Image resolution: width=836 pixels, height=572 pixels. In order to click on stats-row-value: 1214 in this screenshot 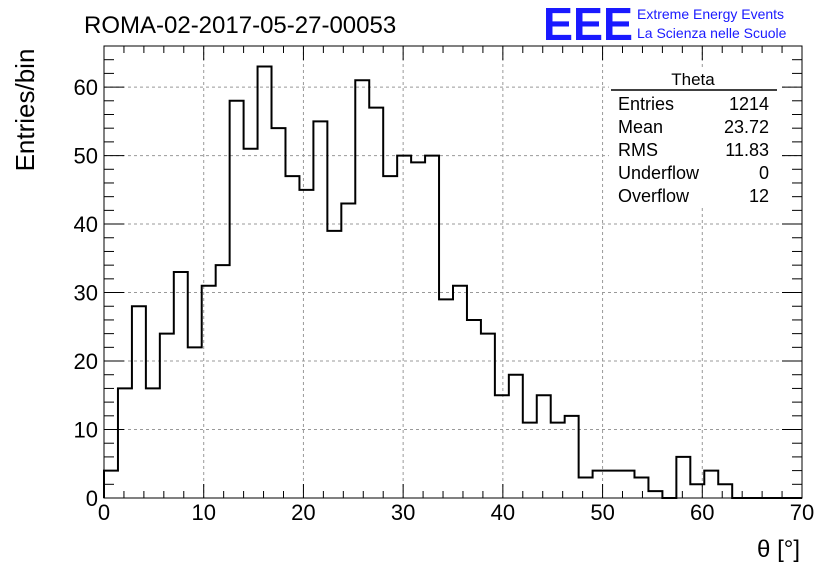, I will do `click(749, 104)`.